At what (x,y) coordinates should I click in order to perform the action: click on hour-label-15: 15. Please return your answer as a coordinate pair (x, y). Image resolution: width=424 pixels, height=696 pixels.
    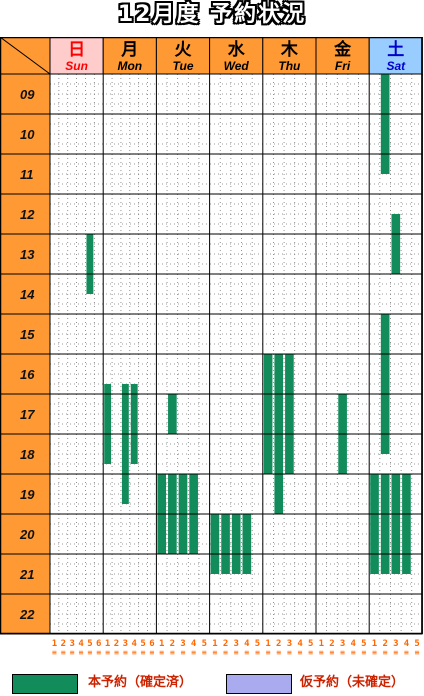
    Looking at the image, I should click on (27, 334).